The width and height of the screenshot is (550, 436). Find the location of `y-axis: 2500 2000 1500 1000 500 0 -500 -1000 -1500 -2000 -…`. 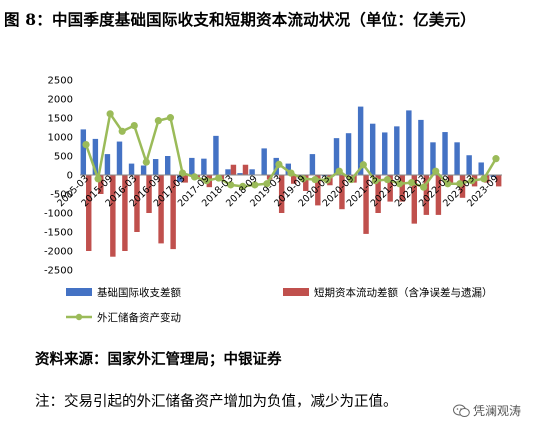

y-axis: 2500 2000 1500 1000 500 0 -500 -1000 -1500 -2000 -… is located at coordinates (58, 176).